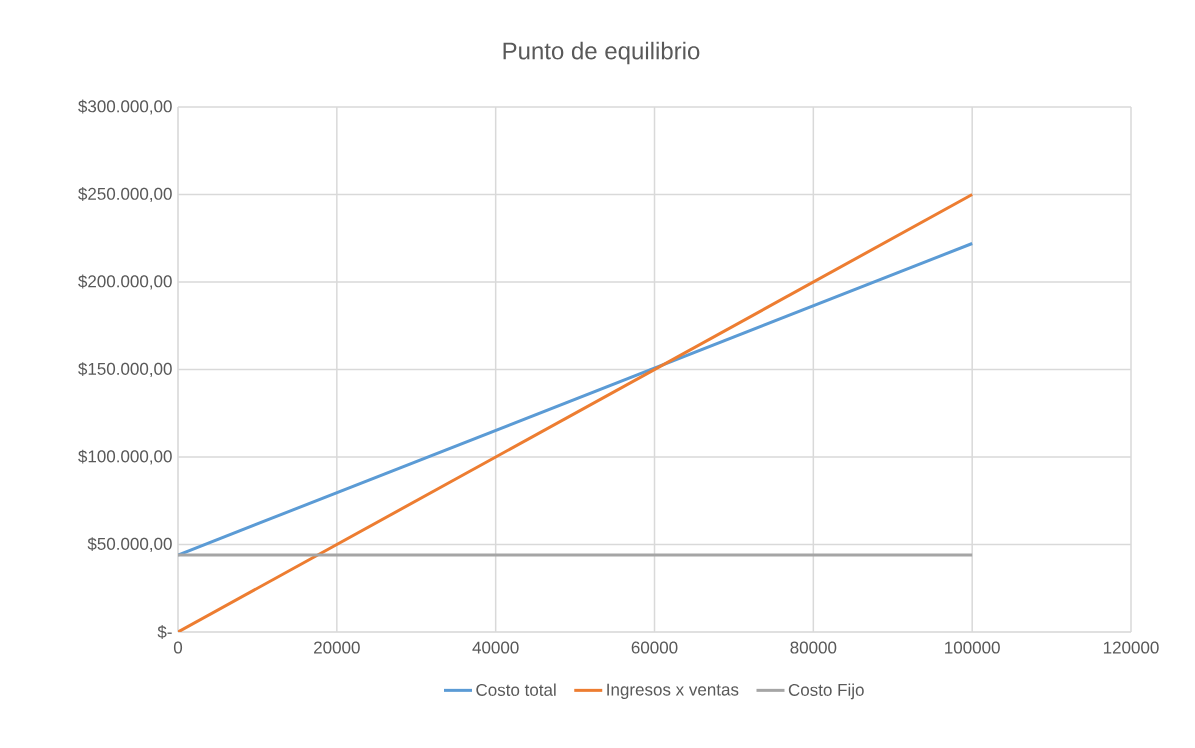 The height and width of the screenshot is (748, 1195). I want to click on x-tick-label: 120000, so click(1131, 647).